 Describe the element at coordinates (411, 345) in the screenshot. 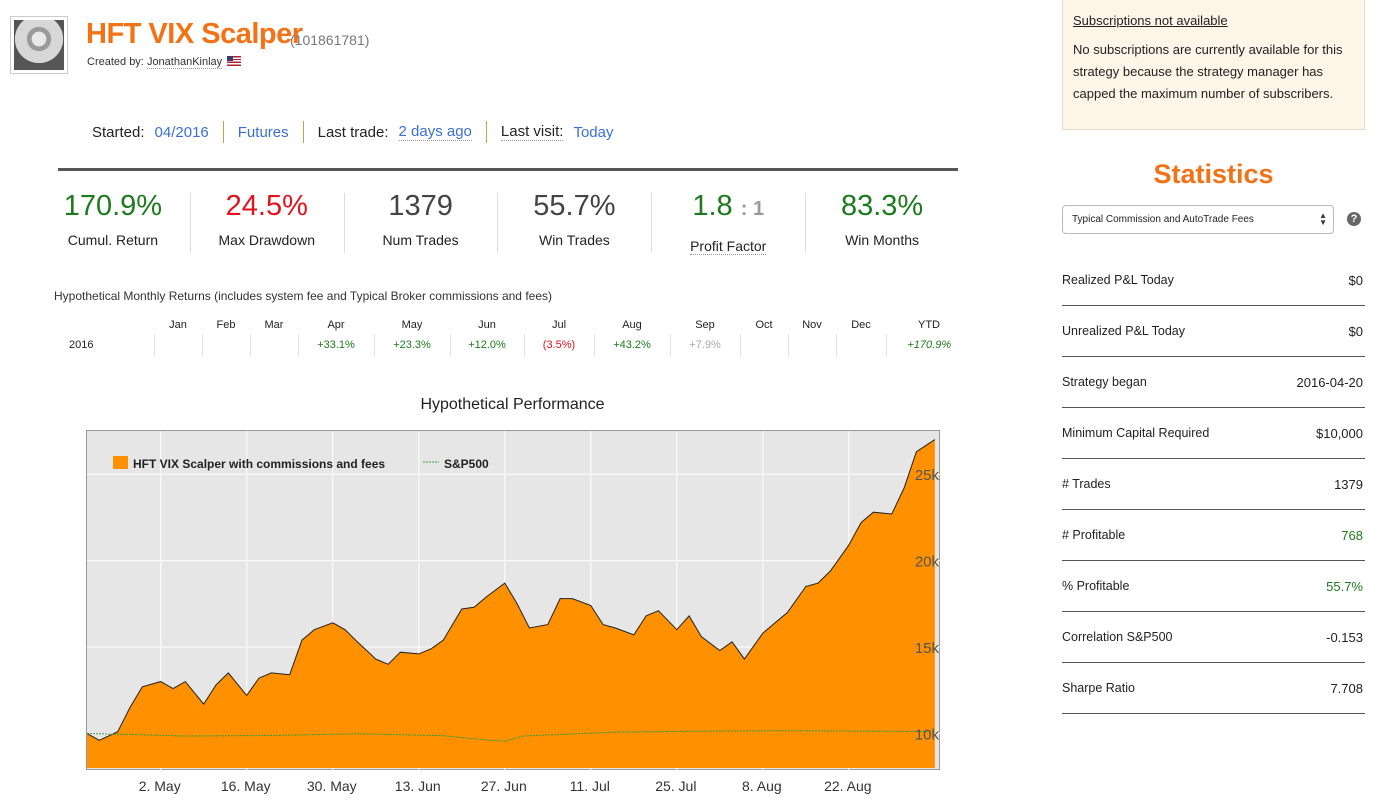

I see `month-return-cell: +23.3%` at that location.